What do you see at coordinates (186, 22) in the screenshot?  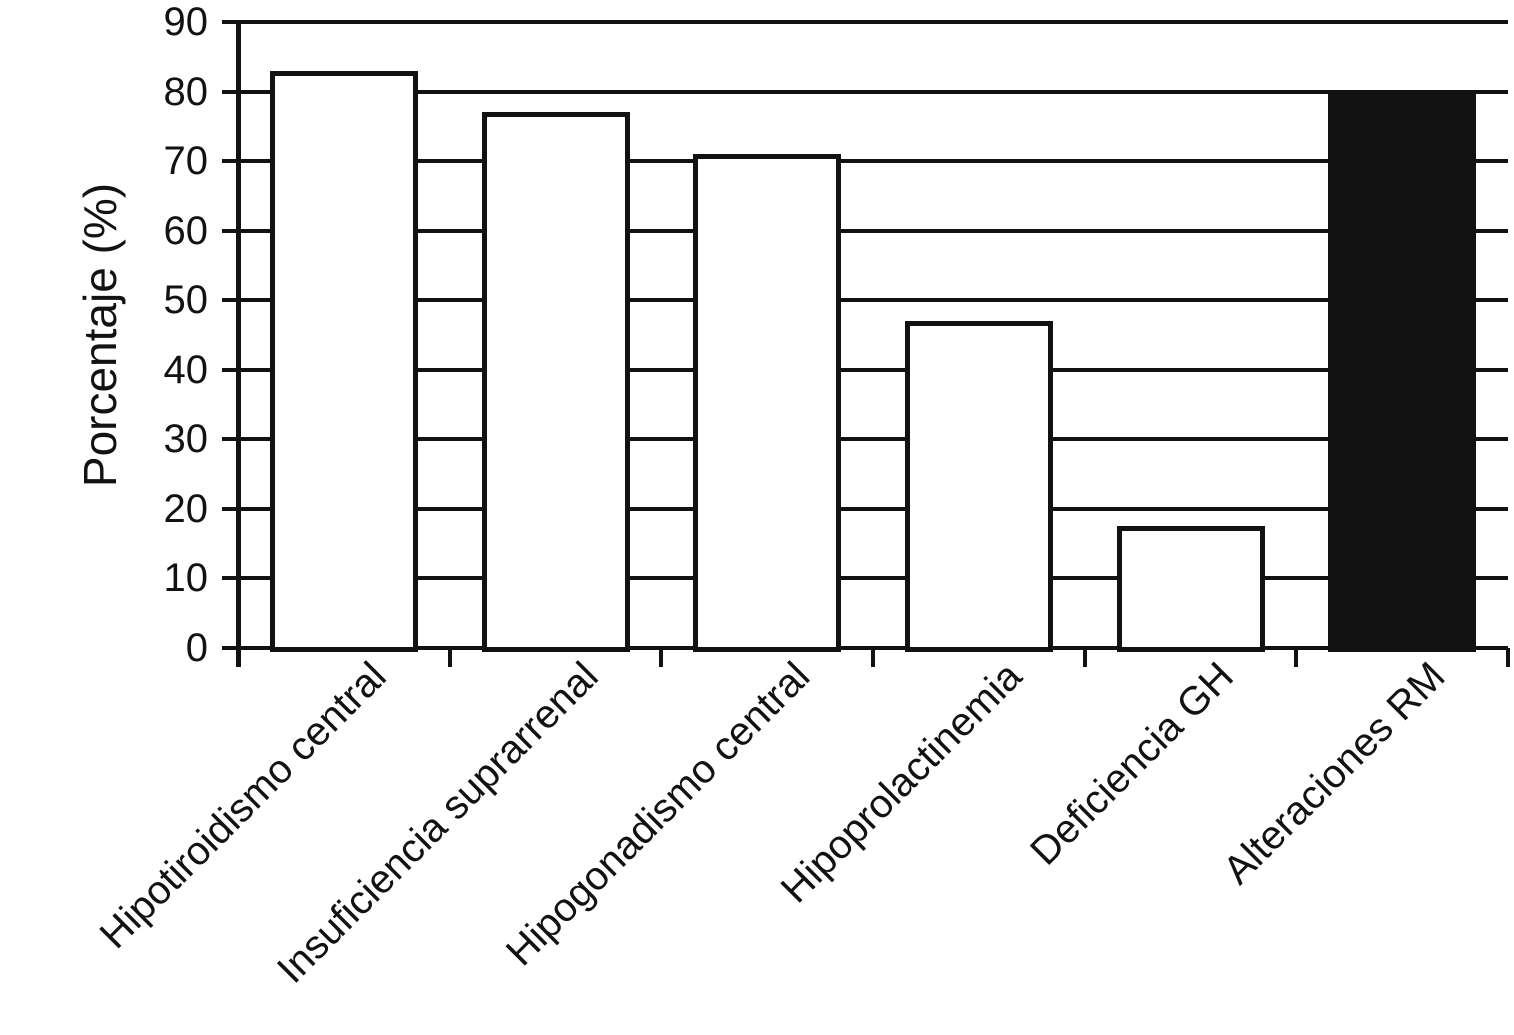 I see `y-tick-label: 90` at bounding box center [186, 22].